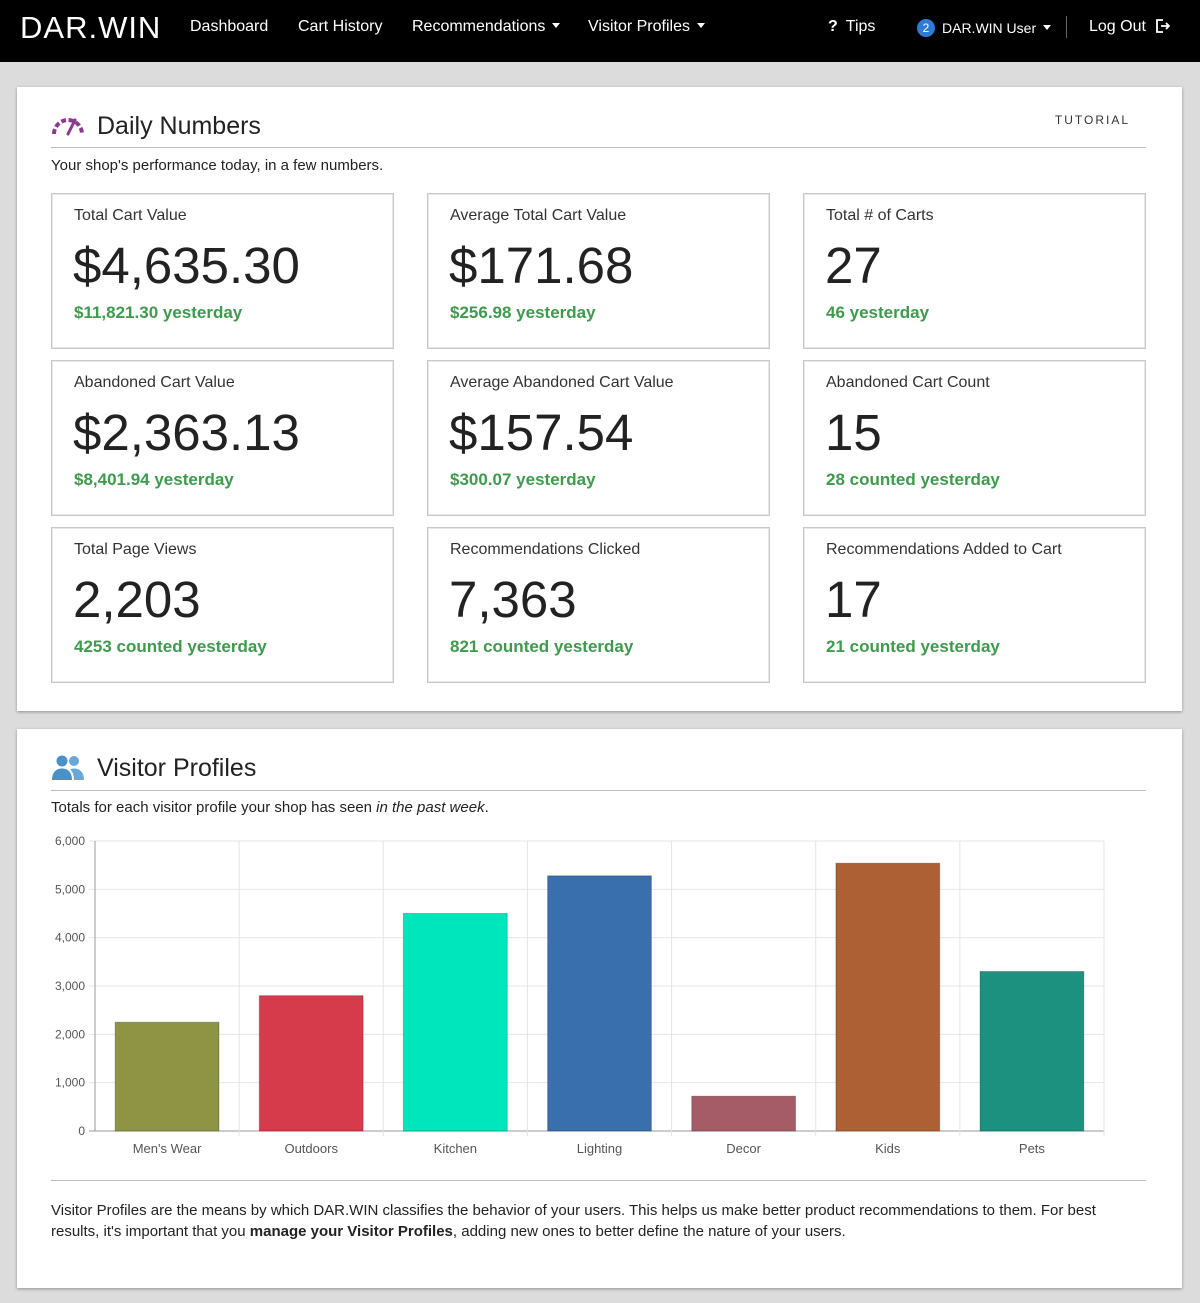  Describe the element at coordinates (880, 215) in the screenshot. I see `stat-label: Total # of Carts` at that location.